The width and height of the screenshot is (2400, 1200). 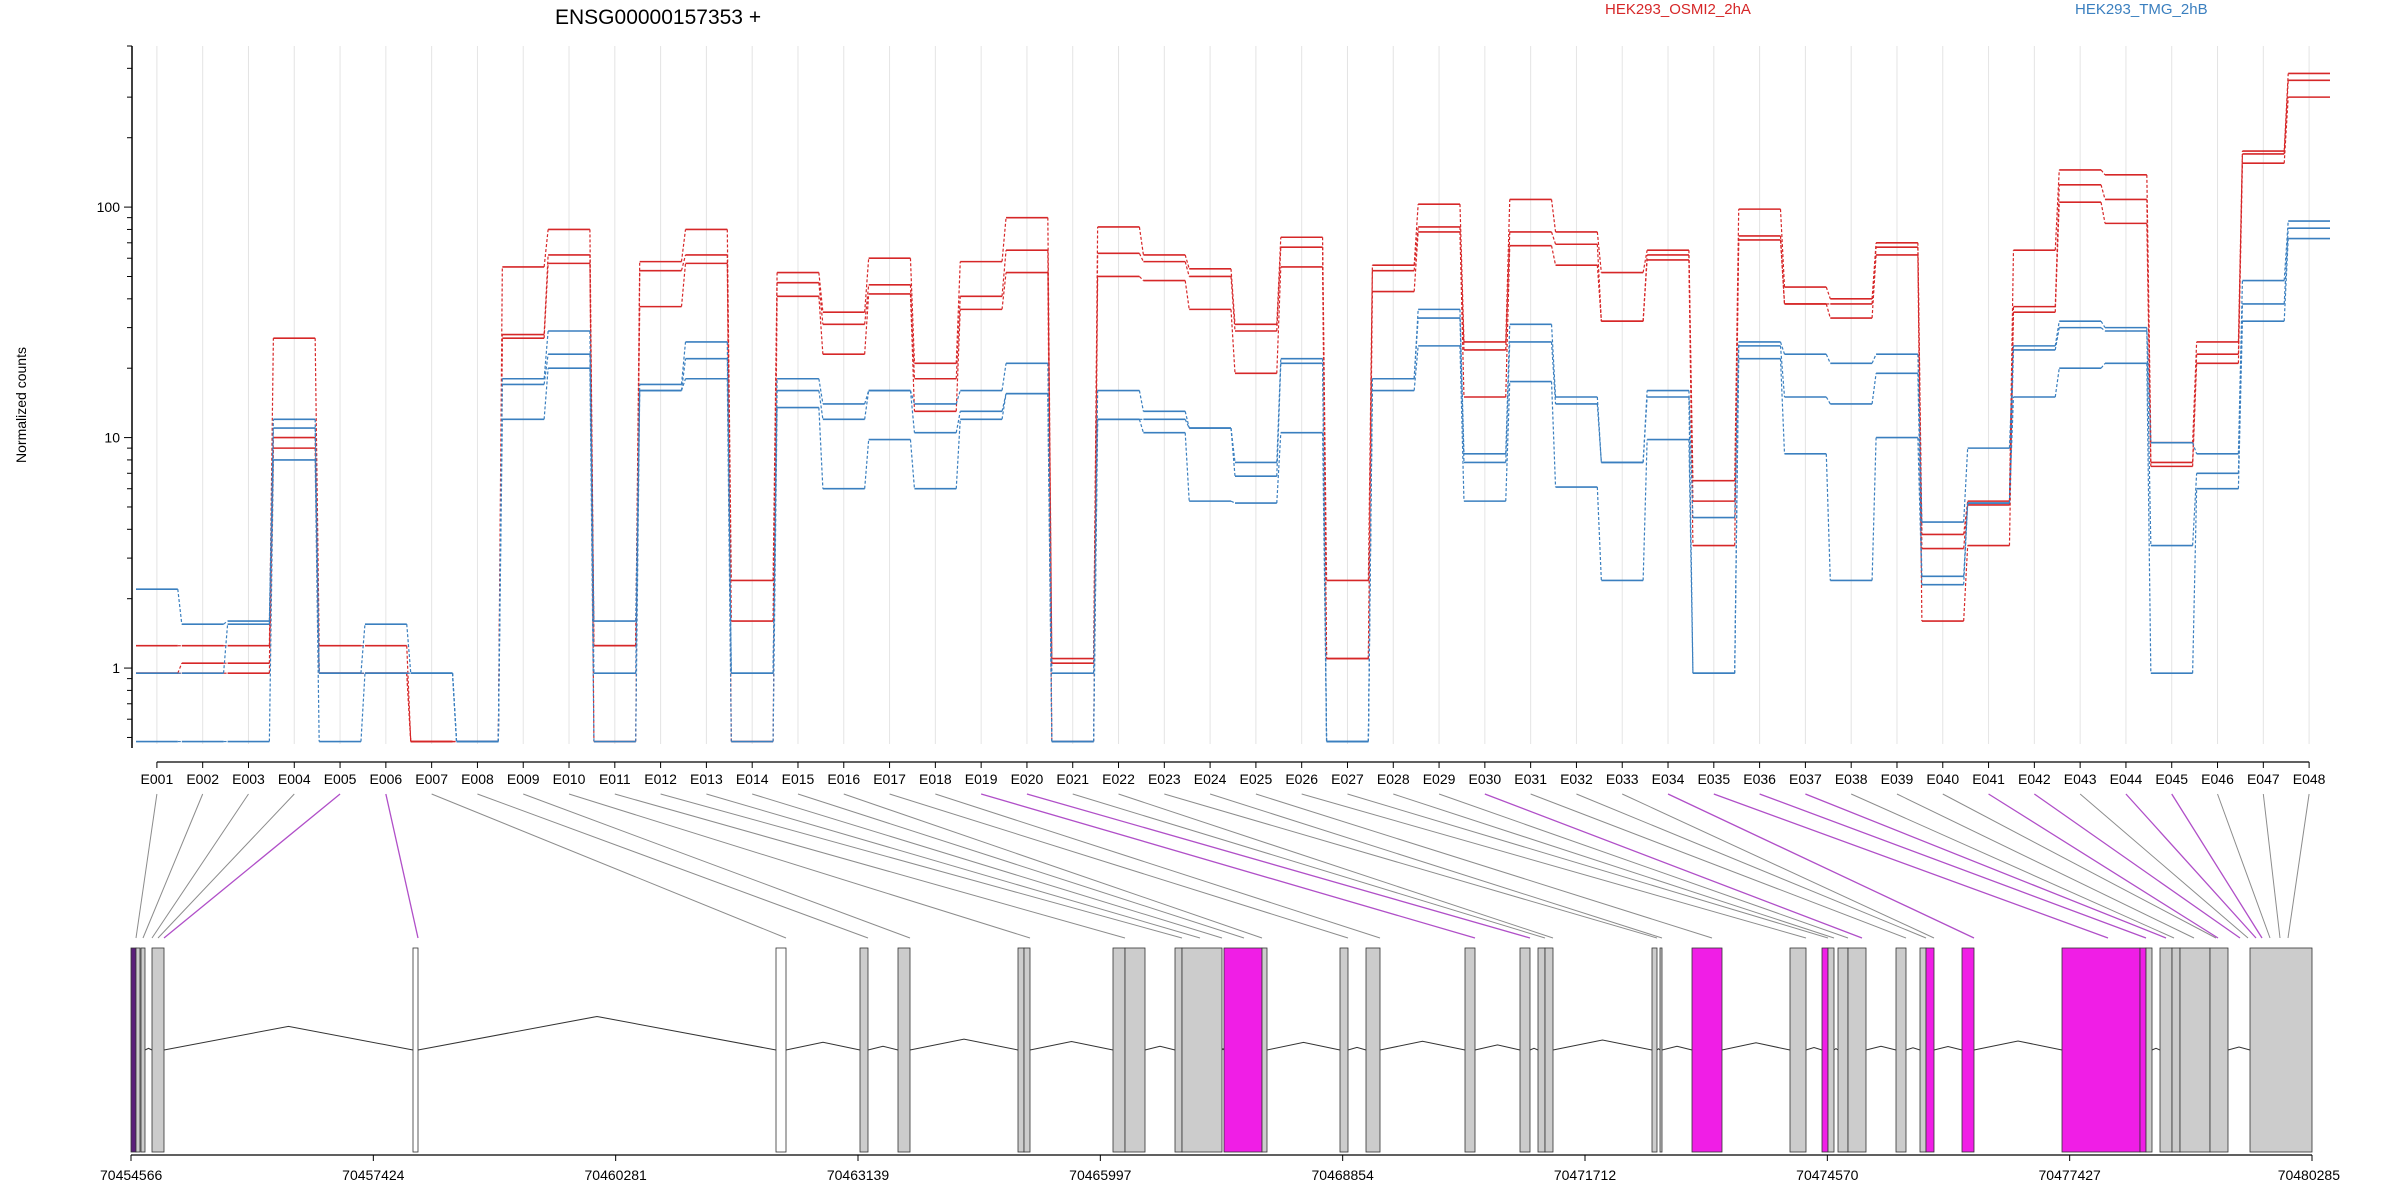 I want to click on exon-label-e040: E040, so click(x=1942, y=779).